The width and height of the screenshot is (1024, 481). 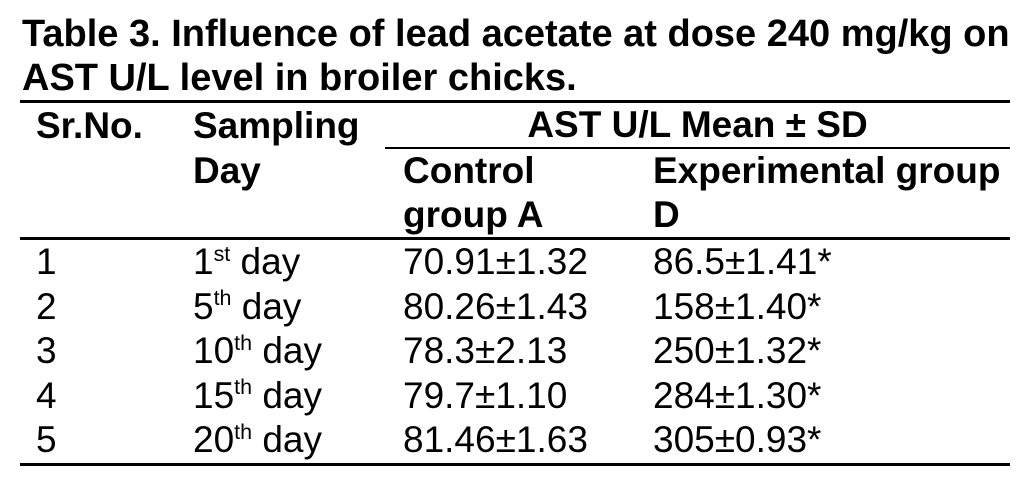 What do you see at coordinates (737, 350) in the screenshot?
I see `cell-experimental-value: 250±1.32*` at bounding box center [737, 350].